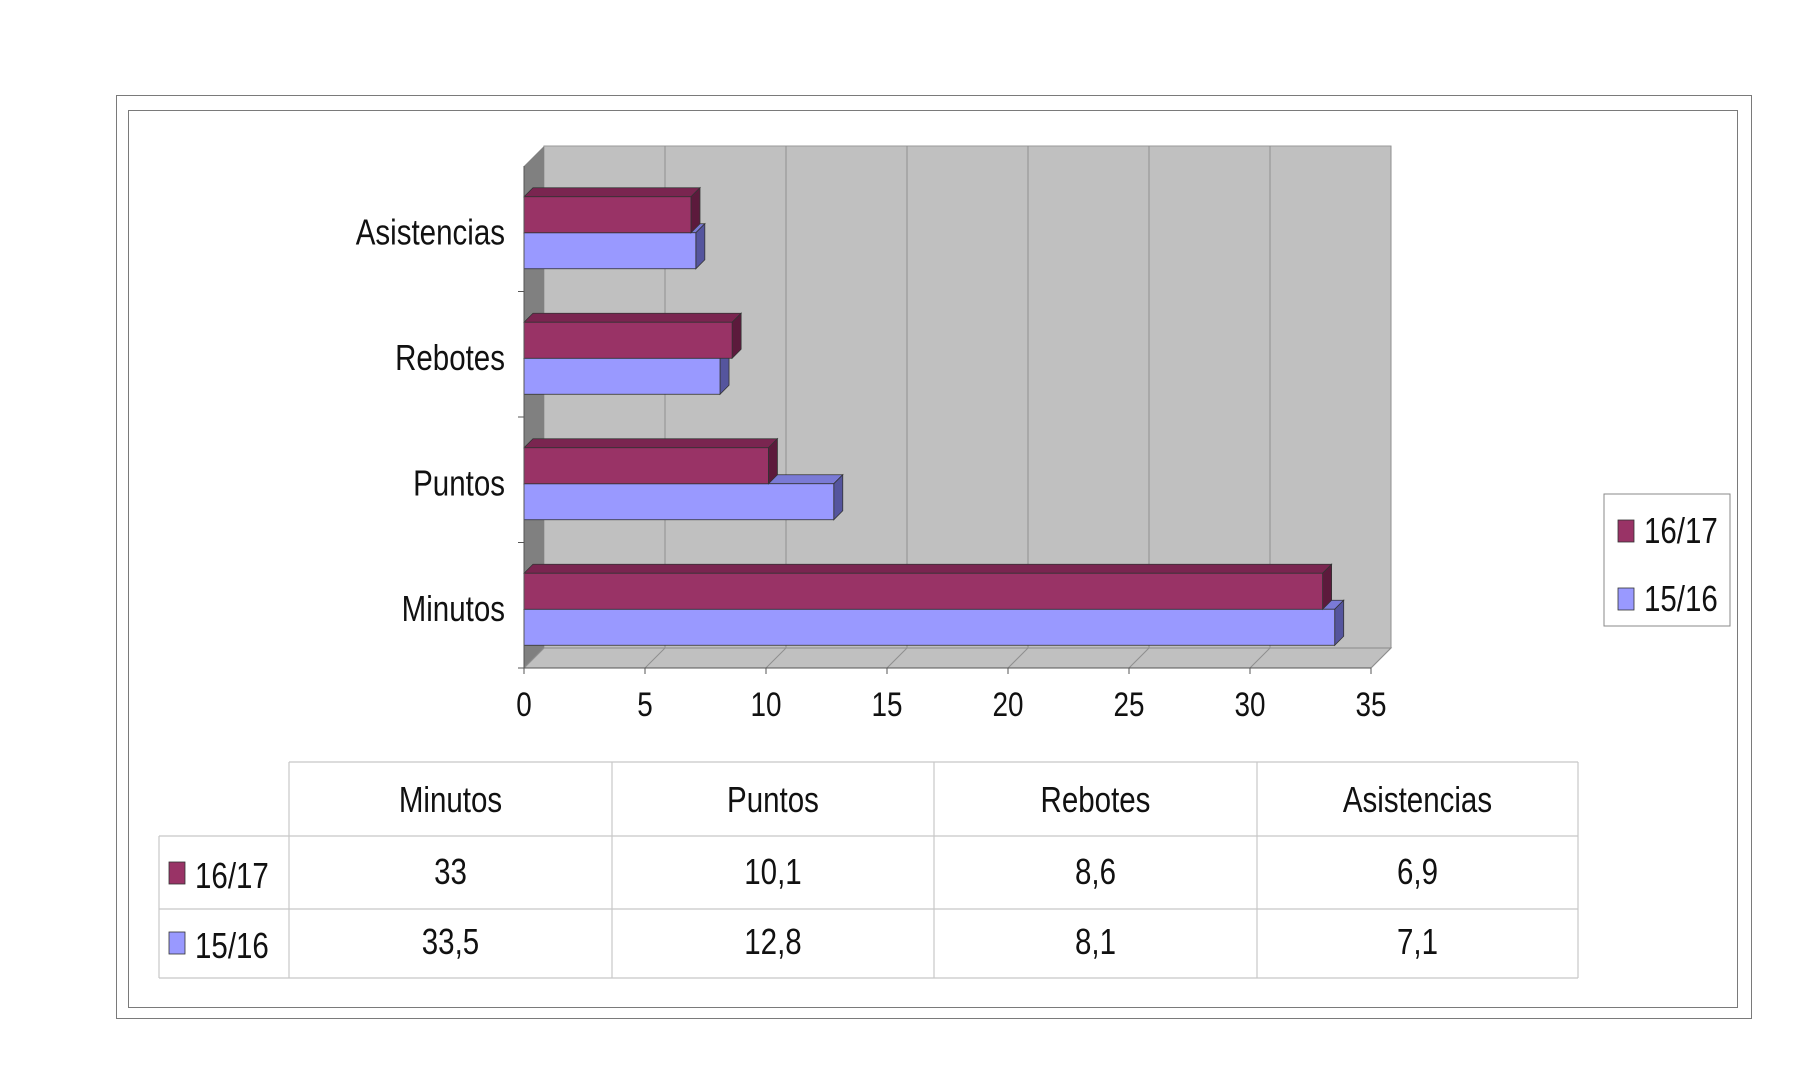 This screenshot has width=1800, height=1080. Describe the element at coordinates (459, 483) in the screenshot. I see `category-label: Puntos` at that location.